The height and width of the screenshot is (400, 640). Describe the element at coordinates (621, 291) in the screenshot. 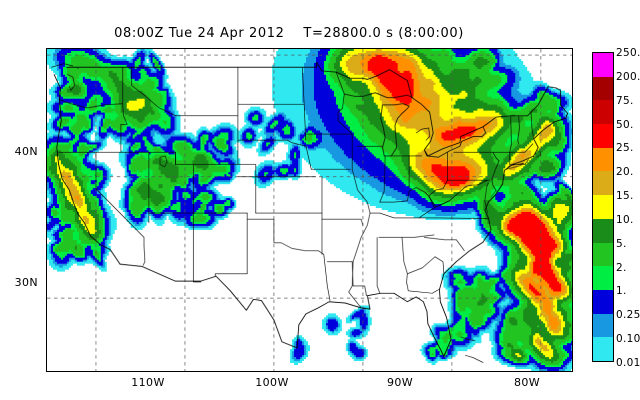

I see `colorbar-label-10: 1.` at that location.